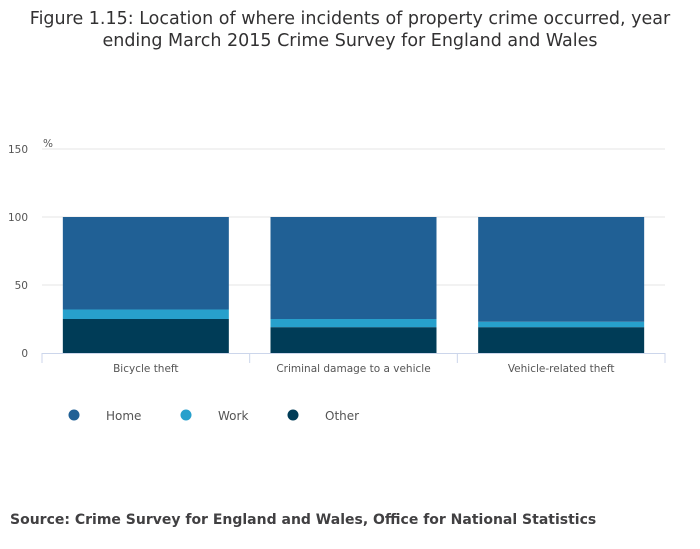  What do you see at coordinates (123, 416) in the screenshot?
I see `legend-label-home: Home` at bounding box center [123, 416].